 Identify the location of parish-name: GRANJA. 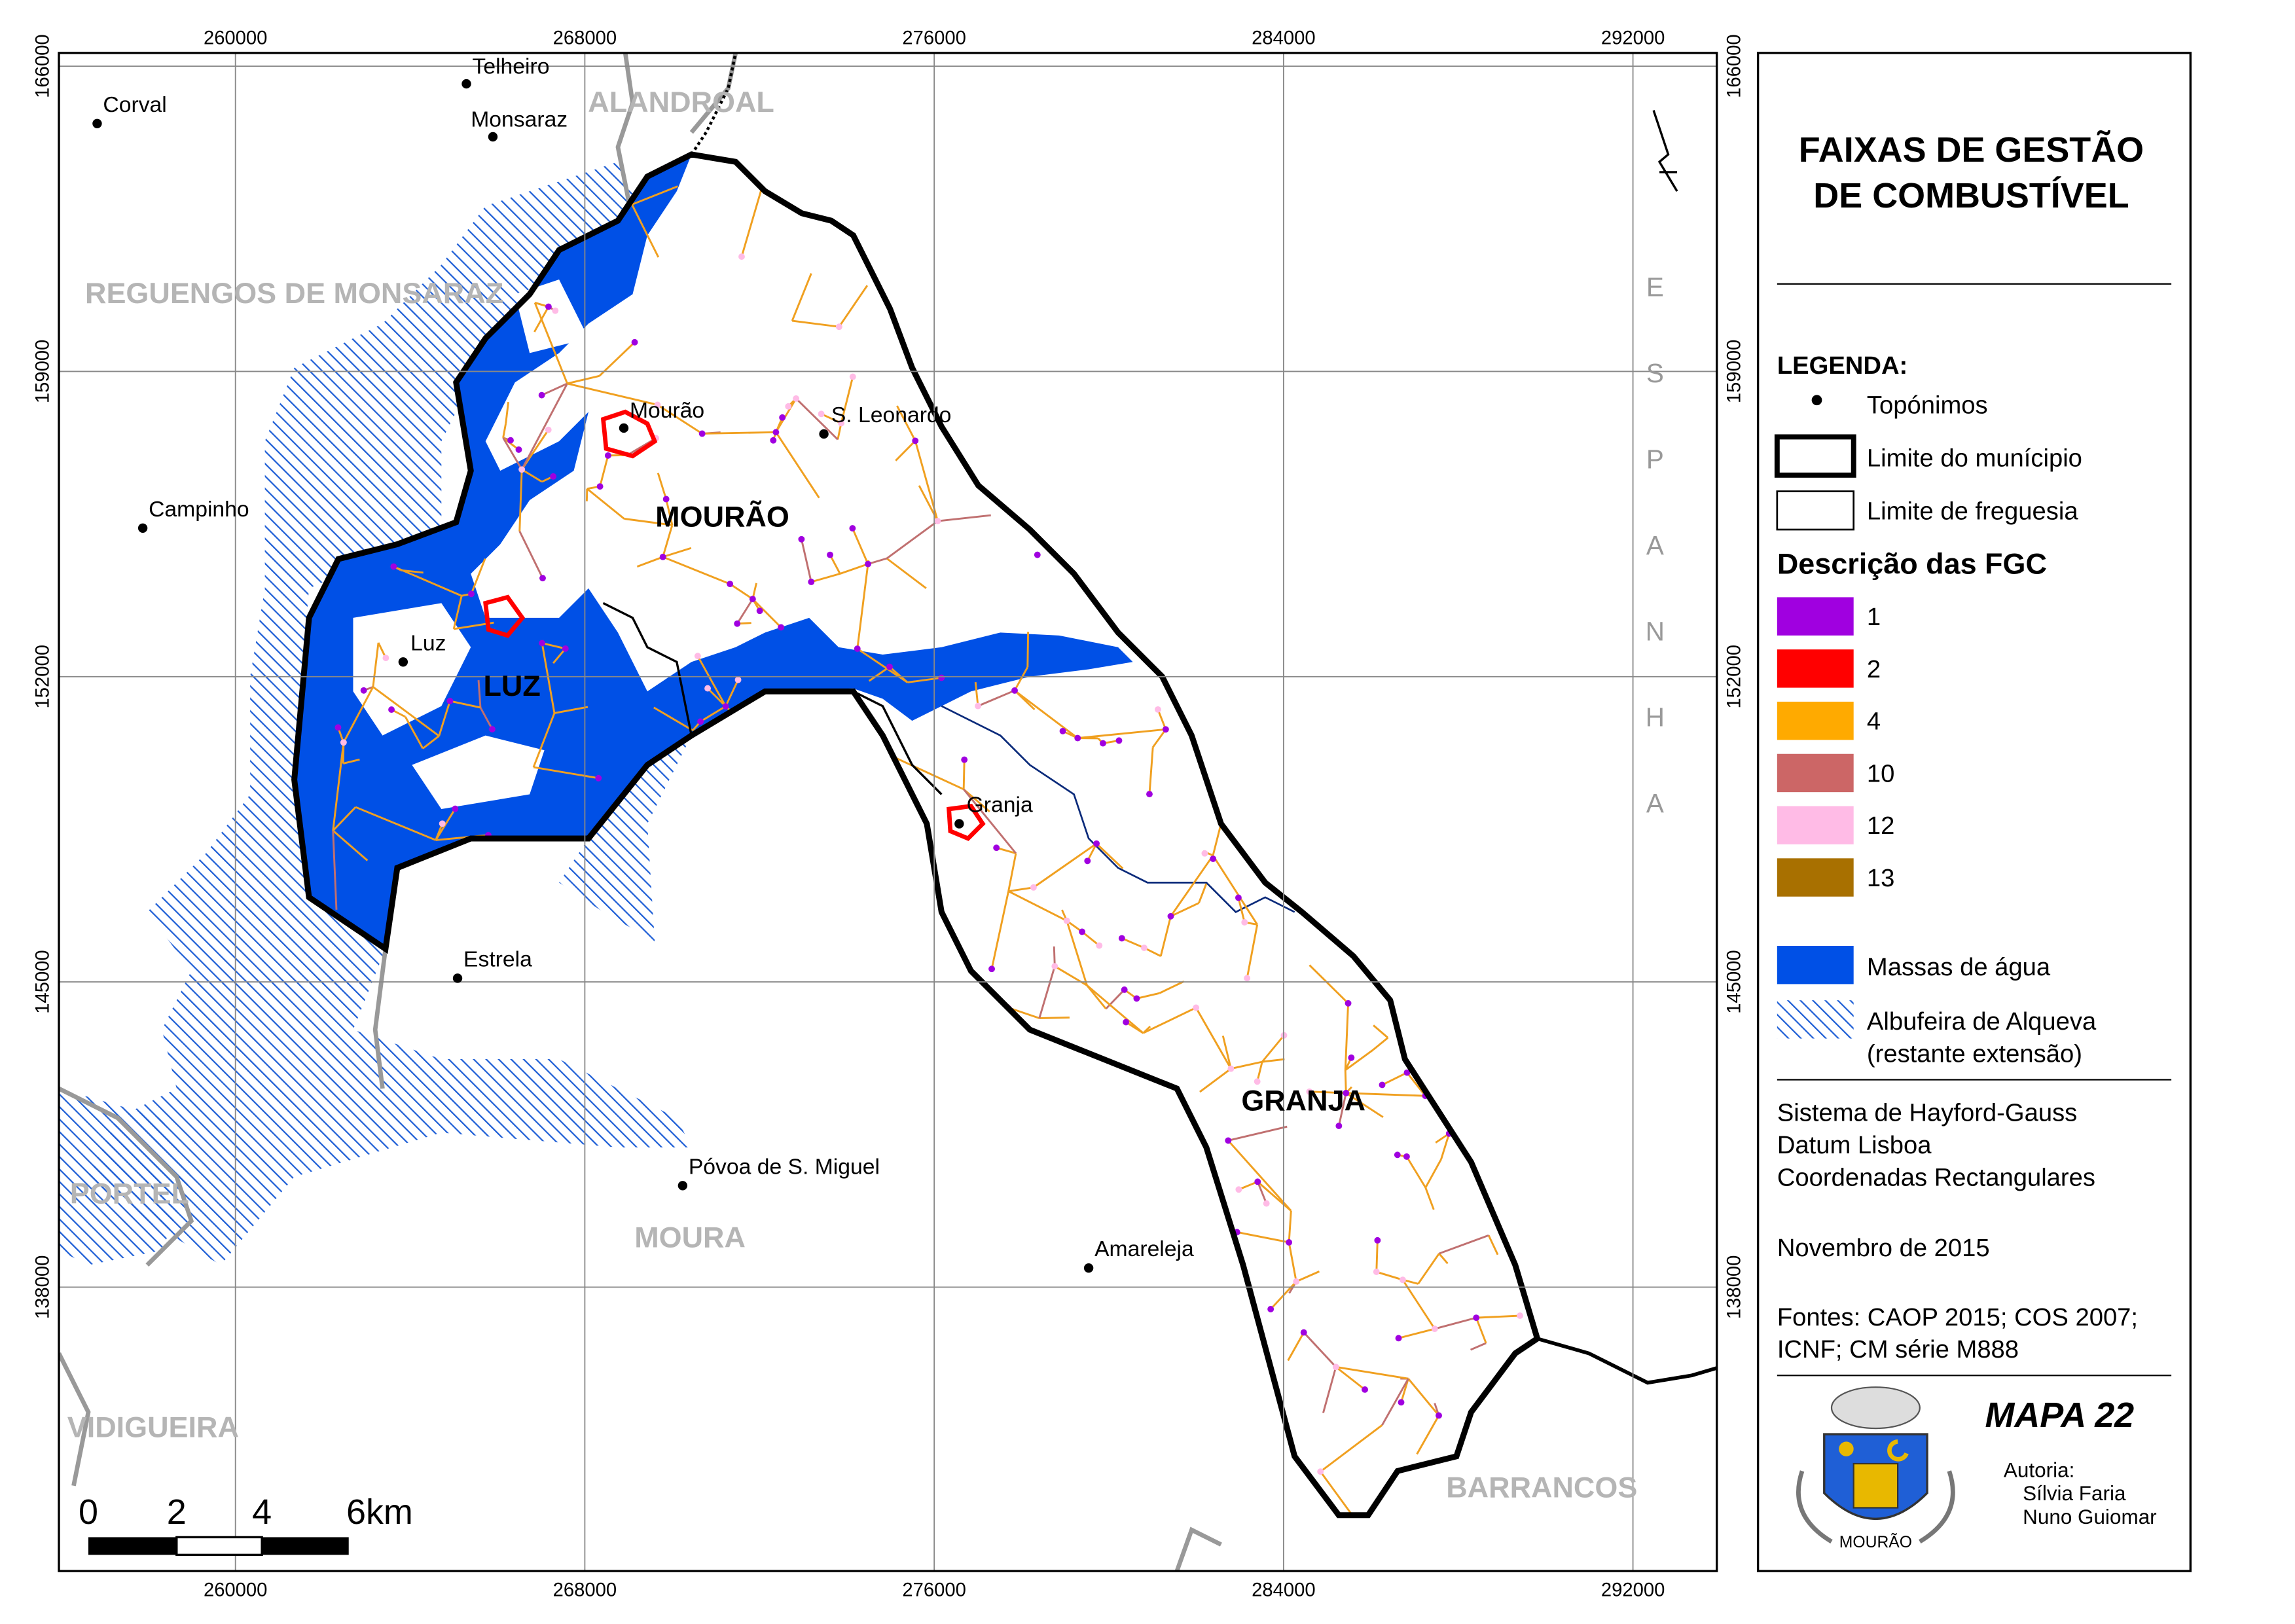
(1303, 1100).